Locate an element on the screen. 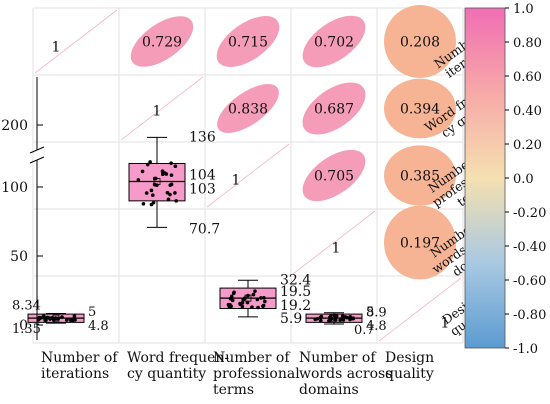  correlation-value: 0.702 is located at coordinates (334, 43).